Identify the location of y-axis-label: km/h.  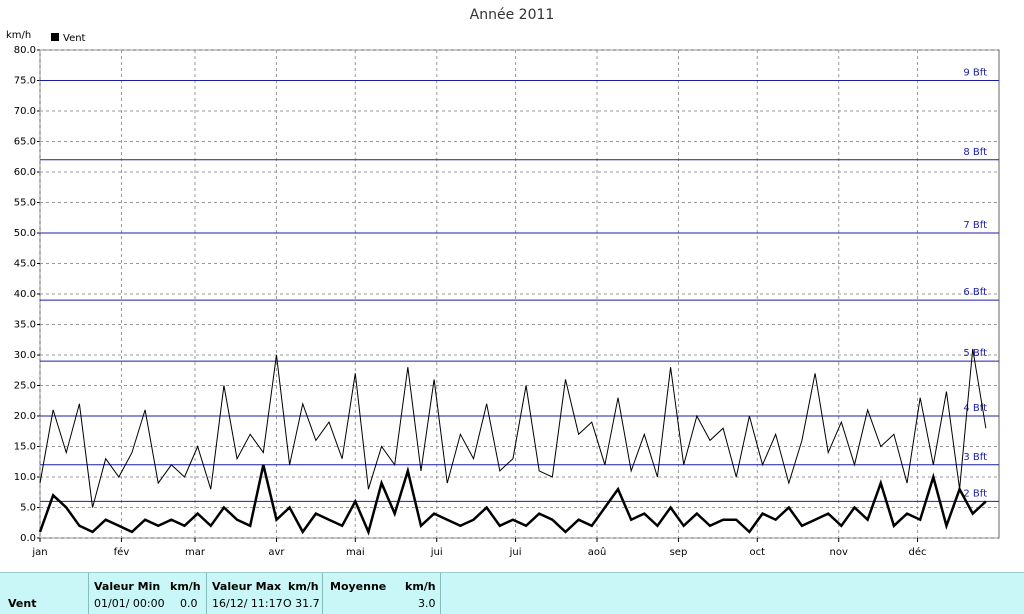
(18, 35).